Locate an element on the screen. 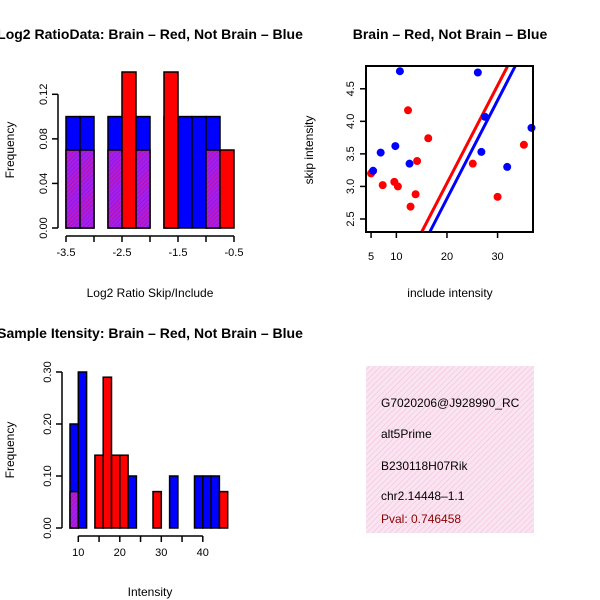 The image size is (600, 600). chart3-ytick-label-2: 0.20 is located at coordinates (48, 423).